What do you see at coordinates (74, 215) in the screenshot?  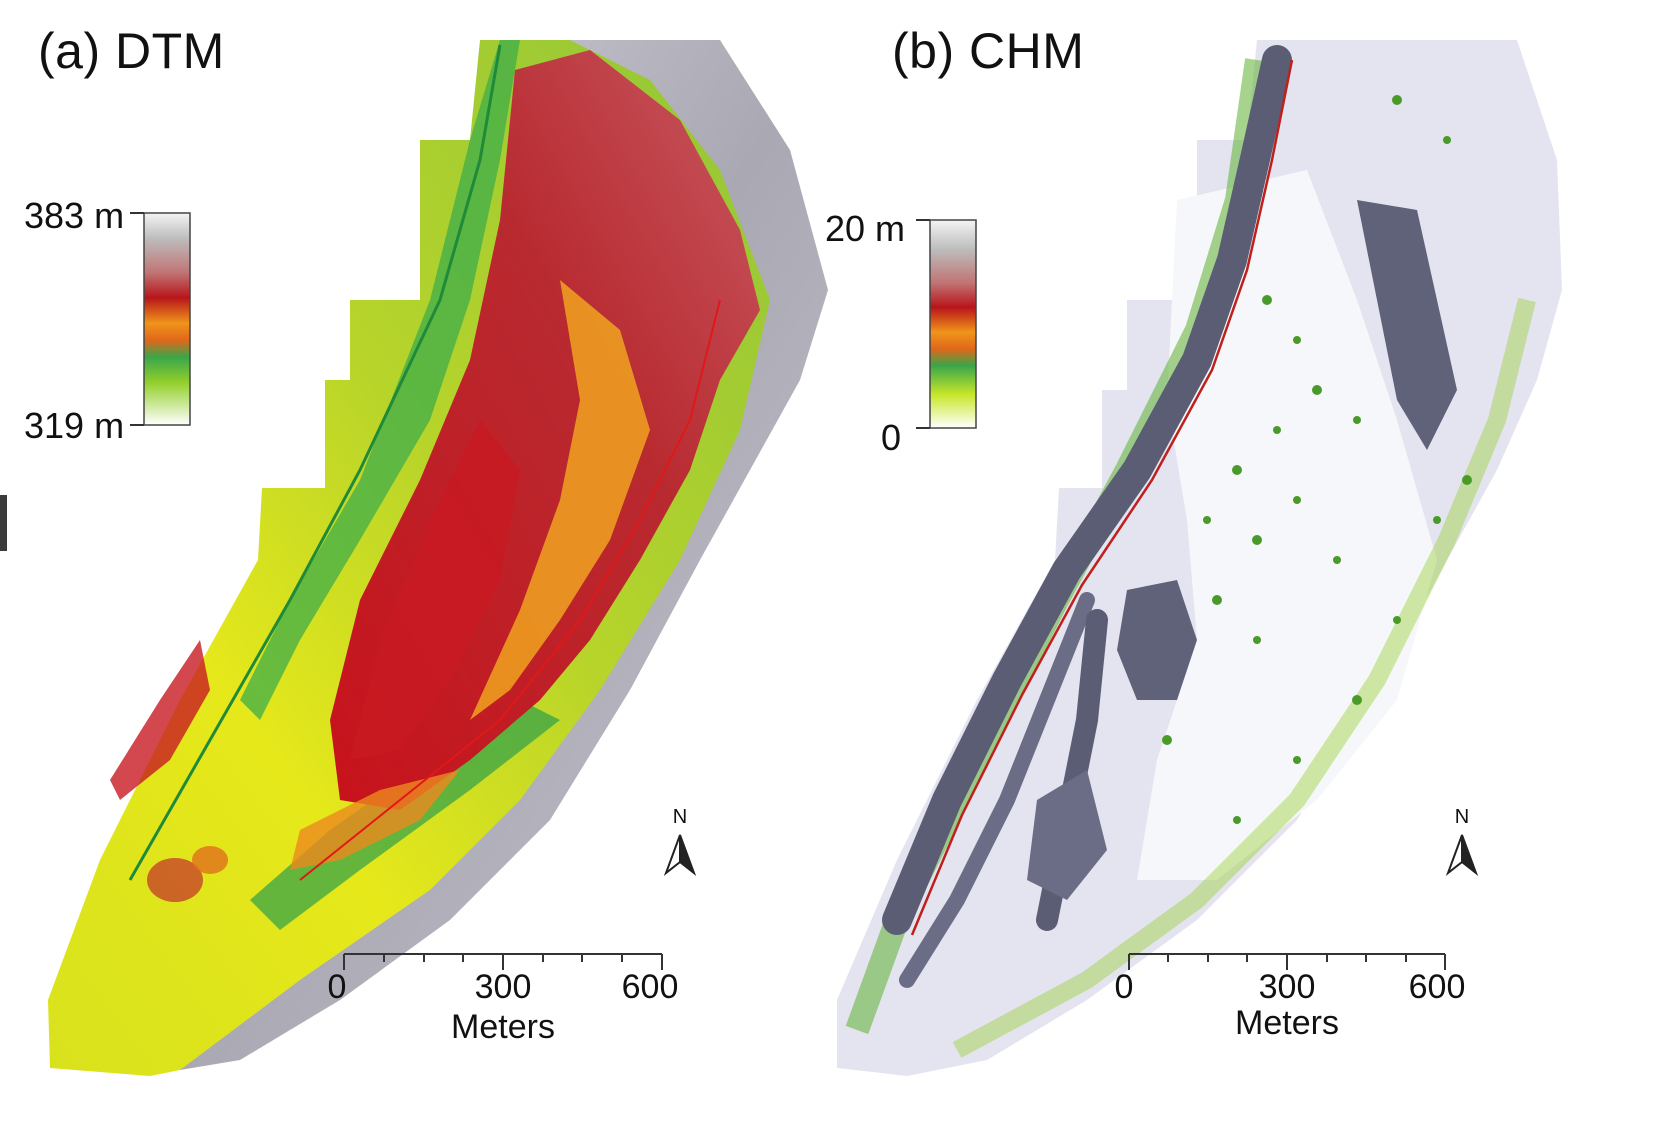 I see `dtm-legend-max: 383 m` at bounding box center [74, 215].